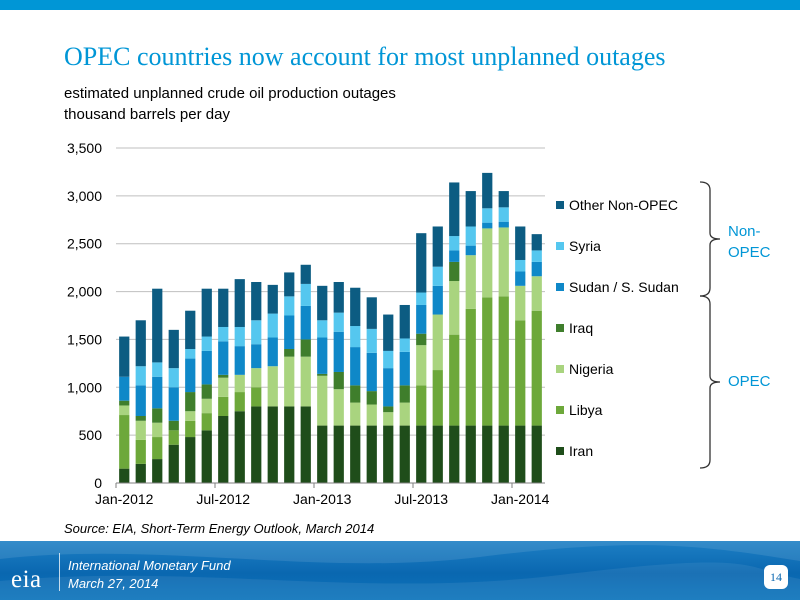  What do you see at coordinates (560, 369) in the screenshot?
I see `legend-swatch-nigeria` at bounding box center [560, 369].